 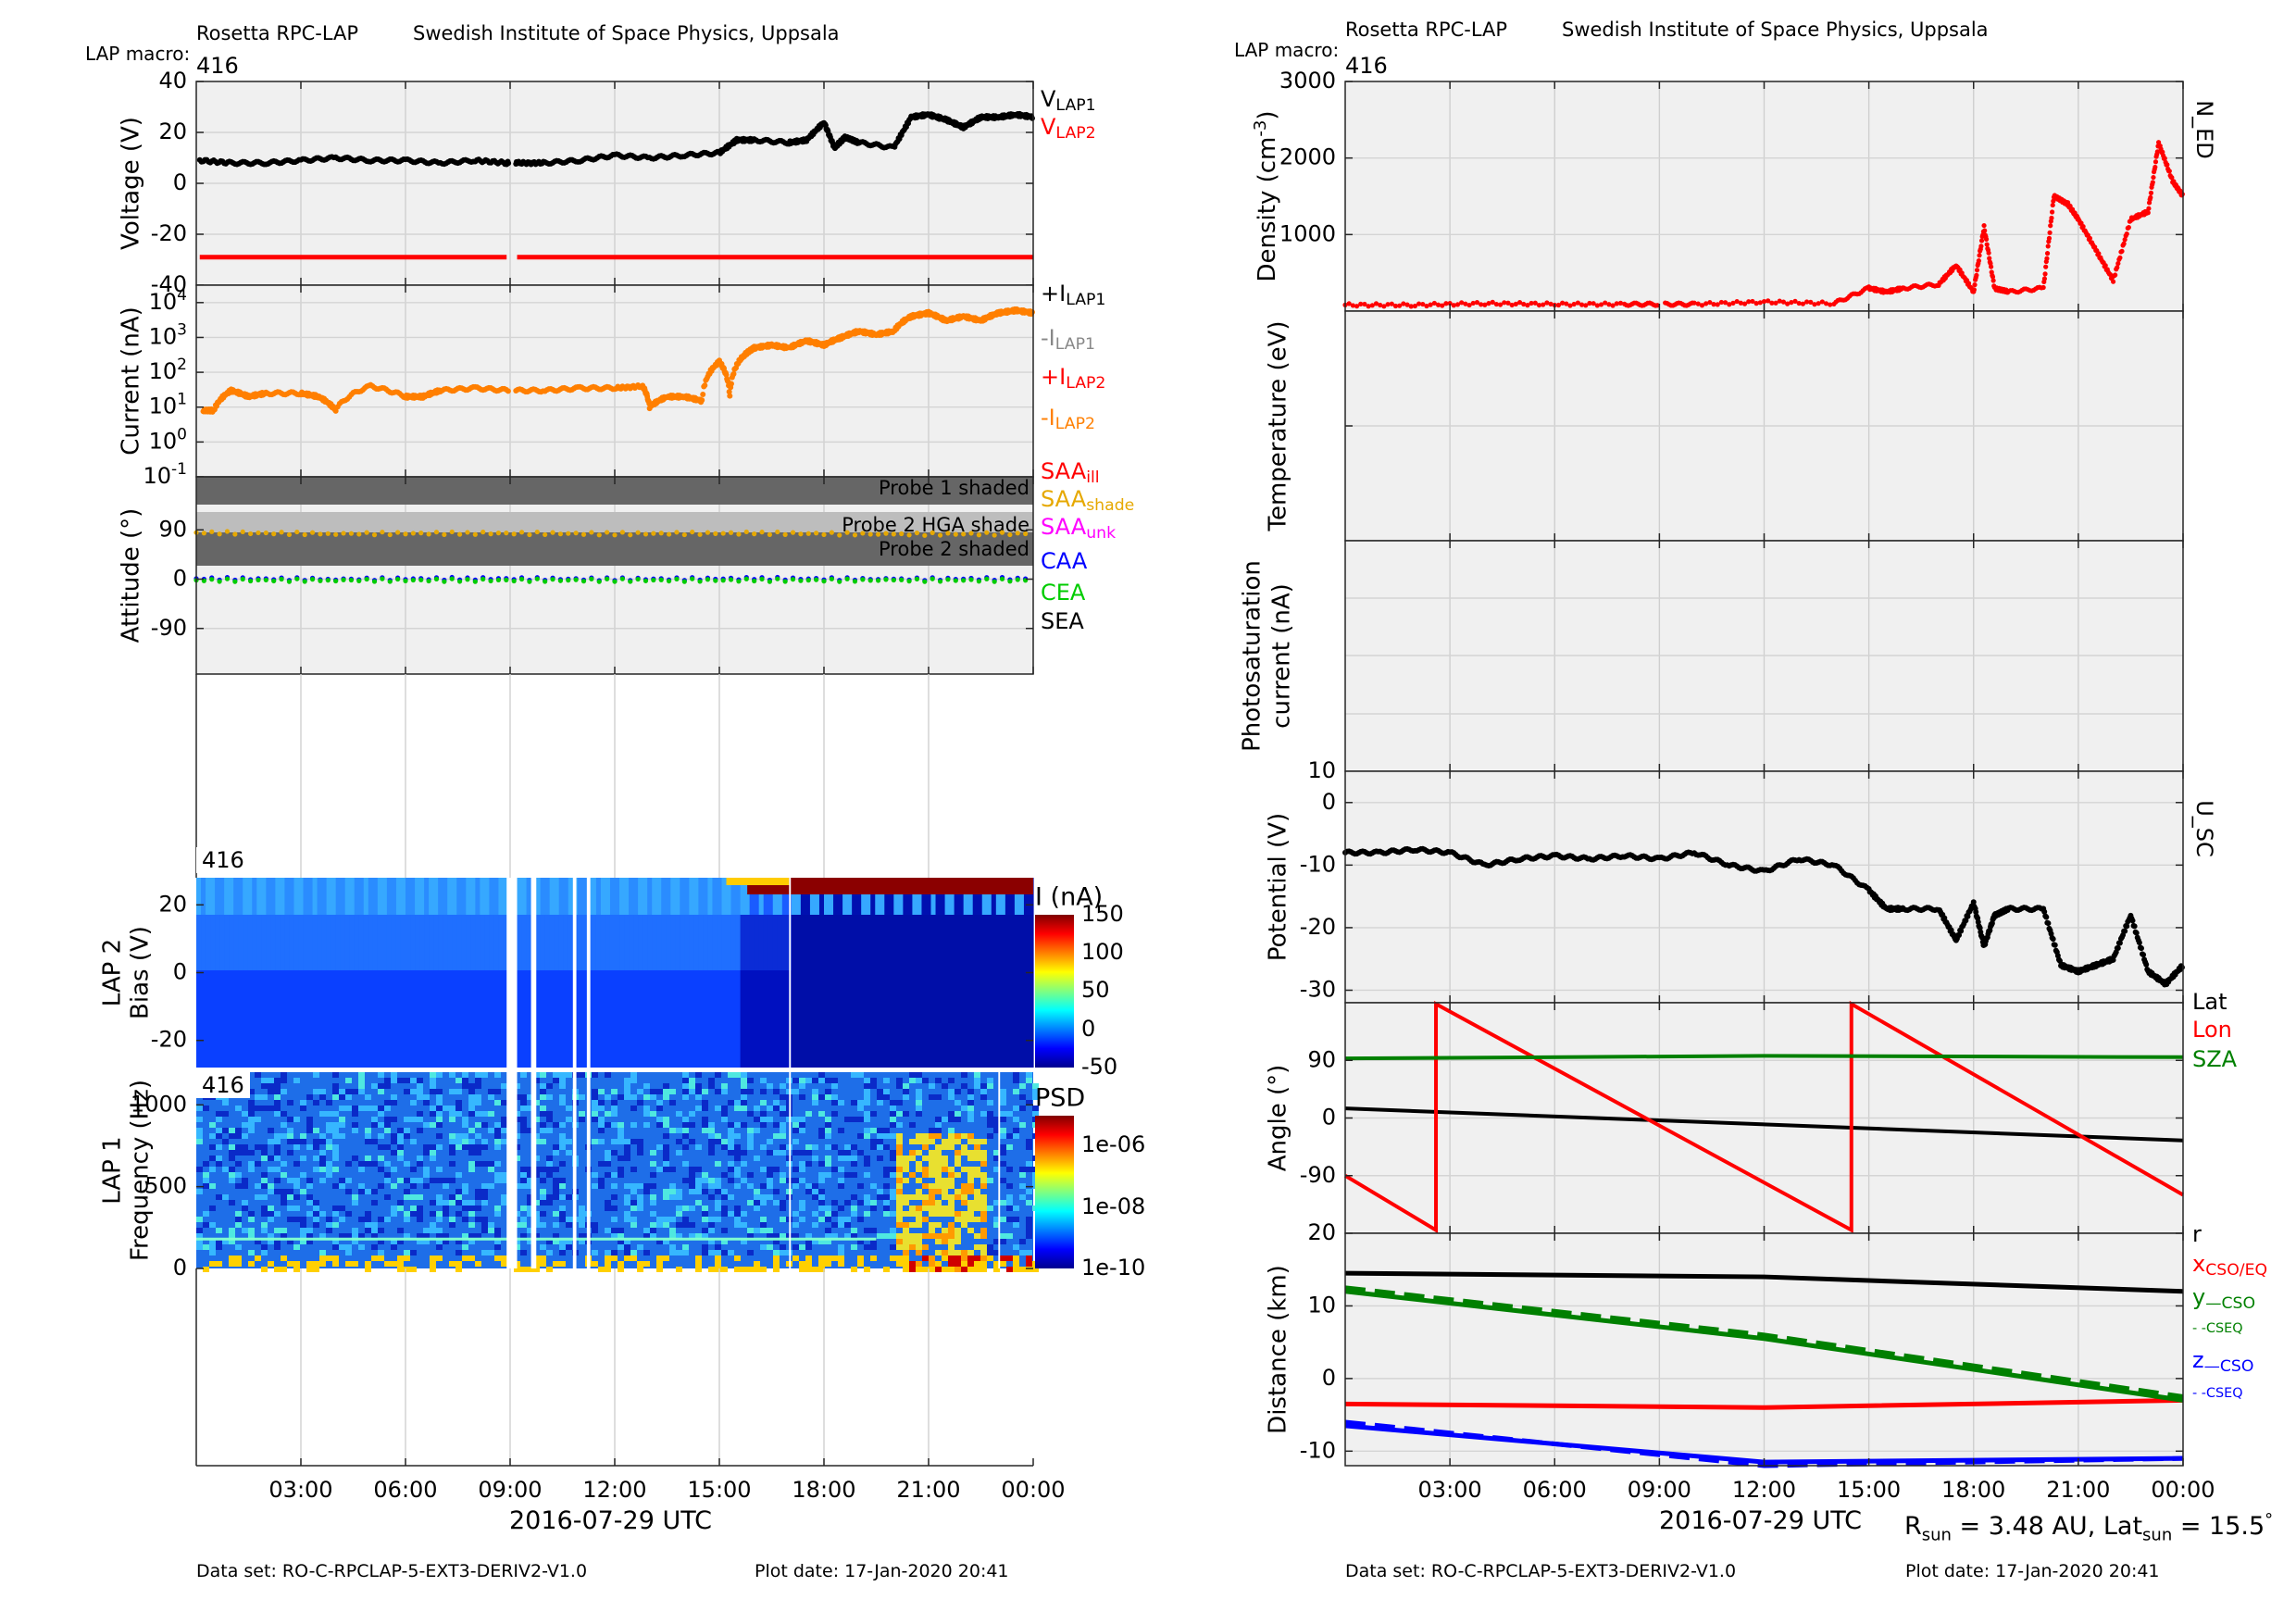 What do you see at coordinates (823, 1490) in the screenshot?
I see `left-xtick-label: 18:00` at bounding box center [823, 1490].